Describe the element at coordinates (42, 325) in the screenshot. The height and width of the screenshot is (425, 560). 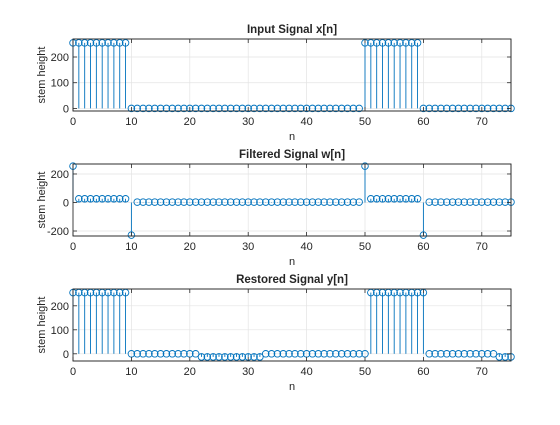
I see `chart-3-y-axis-label: stem height` at that location.